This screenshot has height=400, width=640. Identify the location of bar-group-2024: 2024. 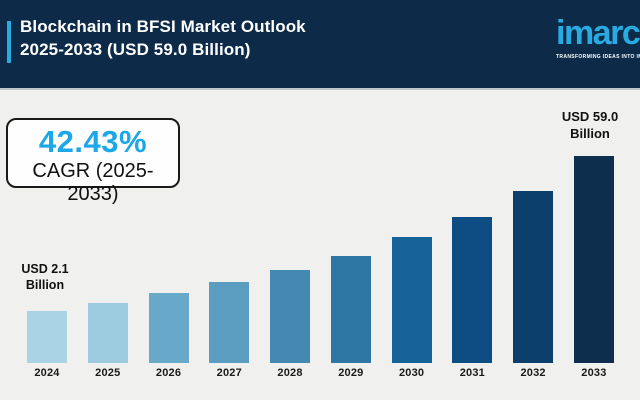
(47, 267).